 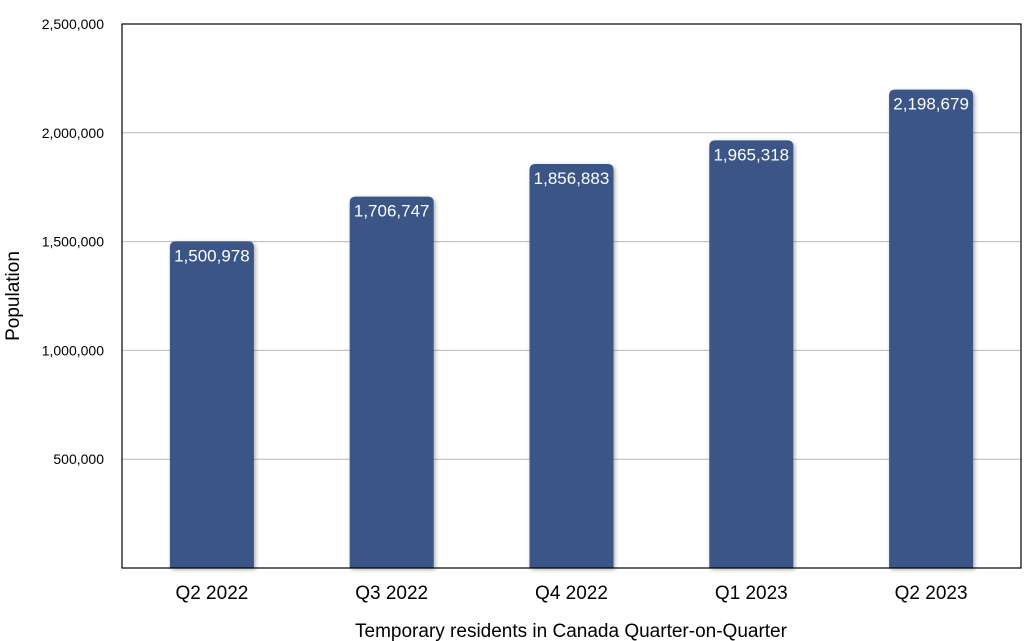 I want to click on bar-value-label: 2,198,679, so click(x=931, y=104).